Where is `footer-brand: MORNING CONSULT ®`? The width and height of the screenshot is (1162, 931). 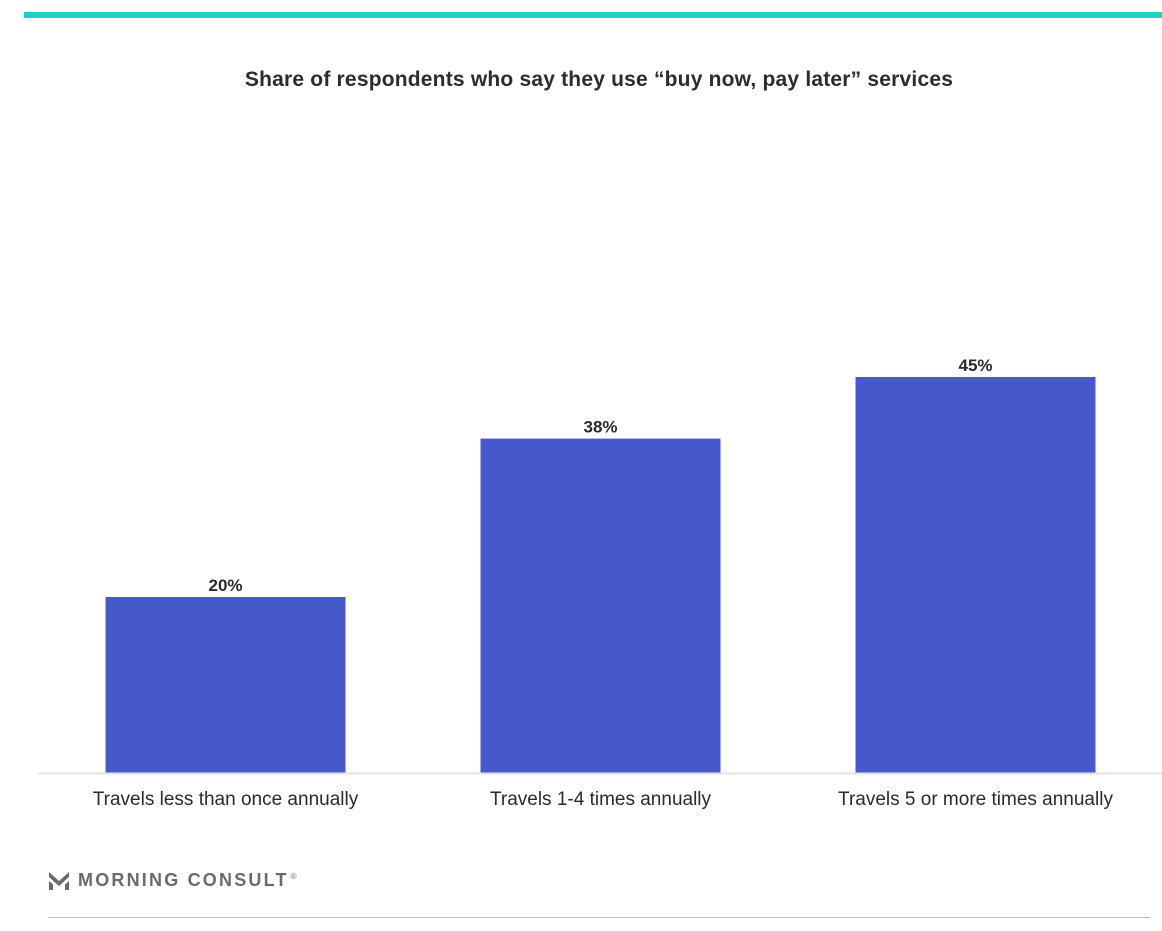 footer-brand: MORNING CONSULT ® is located at coordinates (172, 880).